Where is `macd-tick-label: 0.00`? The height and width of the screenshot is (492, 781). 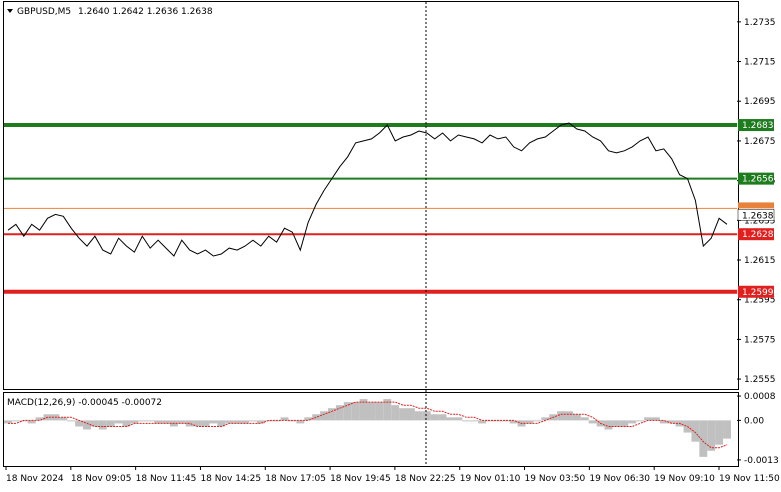 macd-tick-label: 0.00 is located at coordinates (754, 421).